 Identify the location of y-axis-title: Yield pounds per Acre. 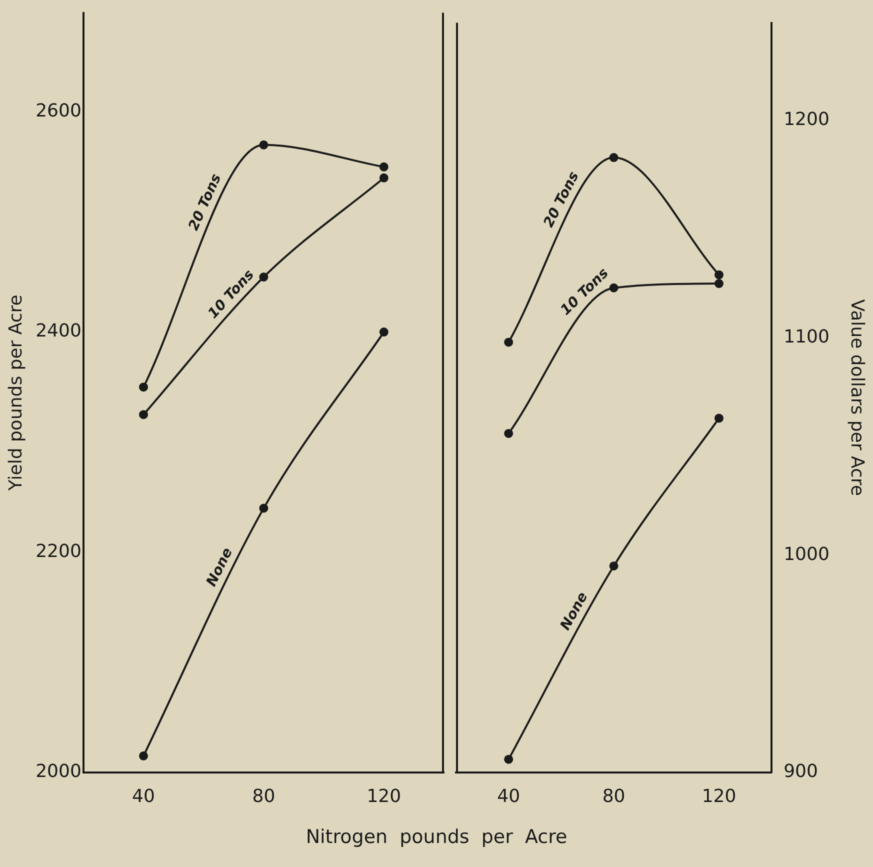
(15, 393).